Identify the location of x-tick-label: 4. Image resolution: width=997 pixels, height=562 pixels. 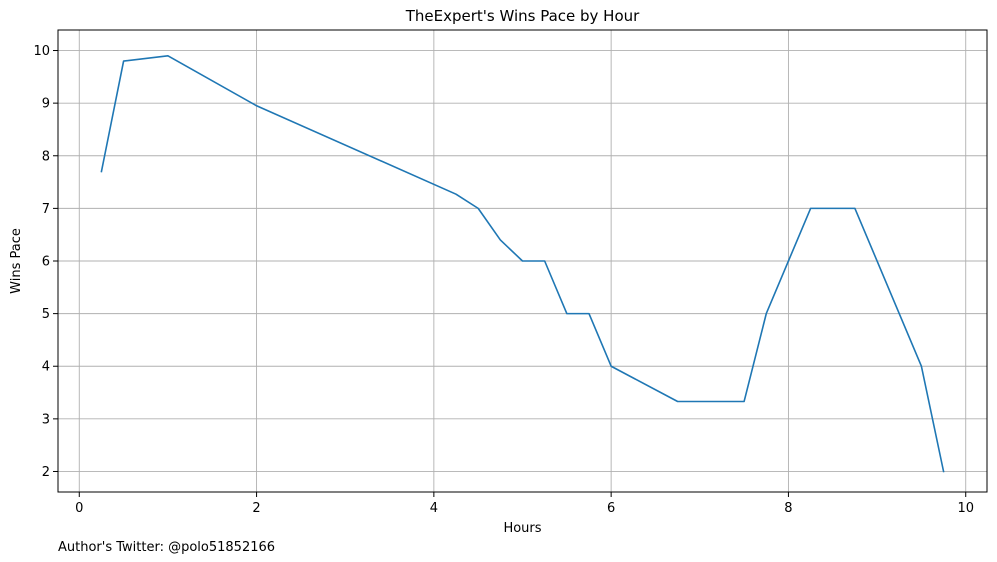
(434, 508).